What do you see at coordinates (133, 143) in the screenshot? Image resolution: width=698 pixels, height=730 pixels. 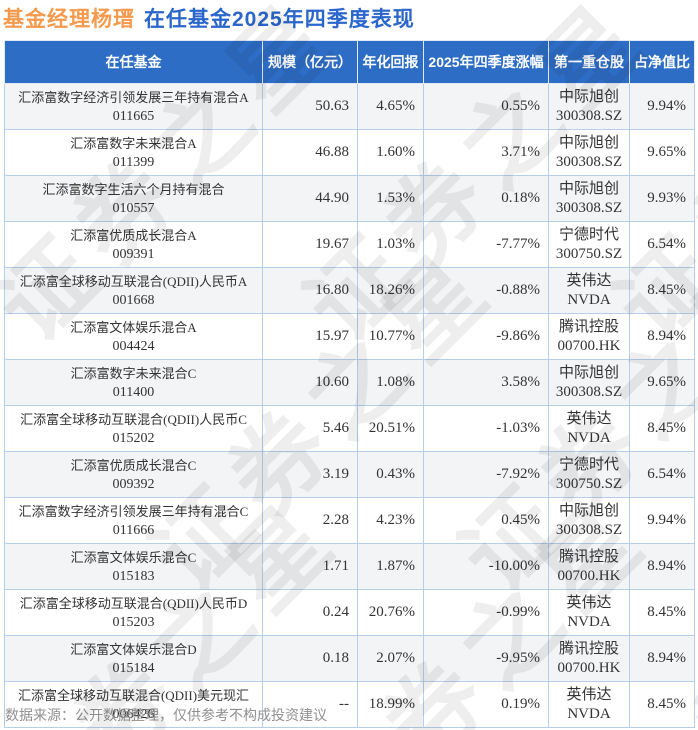 I see `fund-name: 汇添富数字未来混合A` at bounding box center [133, 143].